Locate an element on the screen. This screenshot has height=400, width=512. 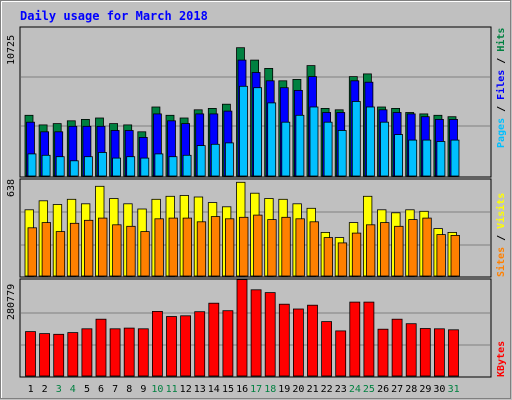
x-tick-label: 22 is located at coordinates (327, 389).